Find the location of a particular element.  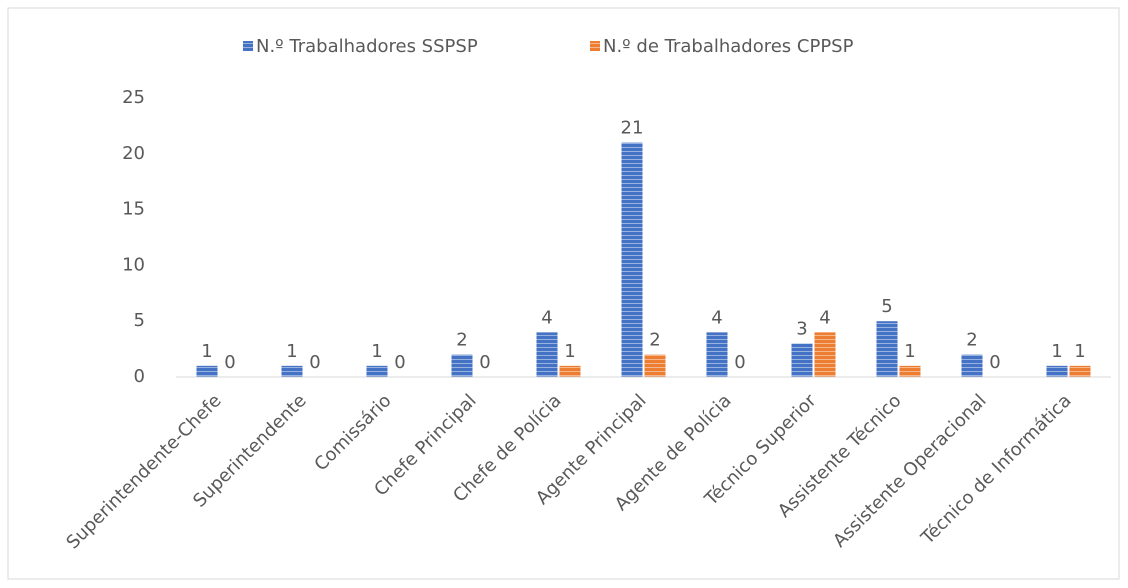

legend-label: N.º Trabalhadores SSPSP is located at coordinates (367, 46).